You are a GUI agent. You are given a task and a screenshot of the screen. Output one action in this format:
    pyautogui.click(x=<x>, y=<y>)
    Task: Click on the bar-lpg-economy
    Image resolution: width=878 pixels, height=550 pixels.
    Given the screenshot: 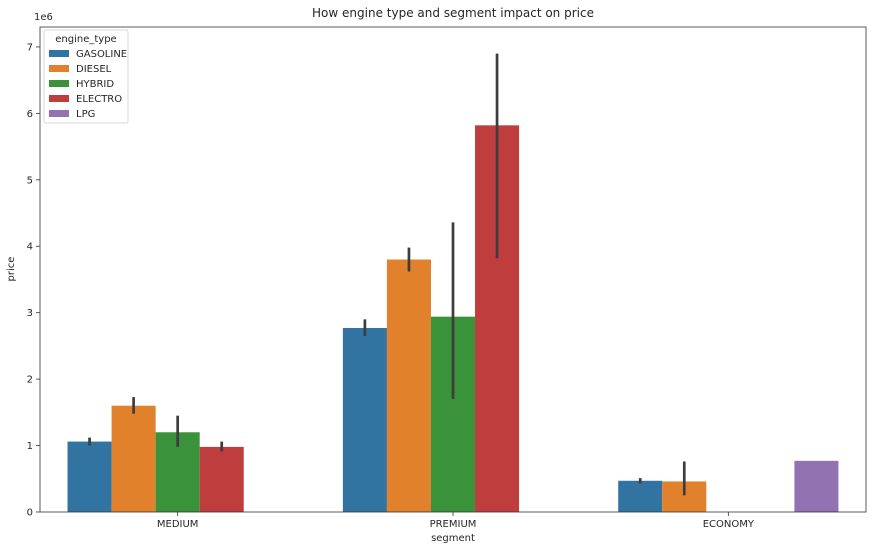 What is the action you would take?
    pyautogui.click(x=816, y=486)
    